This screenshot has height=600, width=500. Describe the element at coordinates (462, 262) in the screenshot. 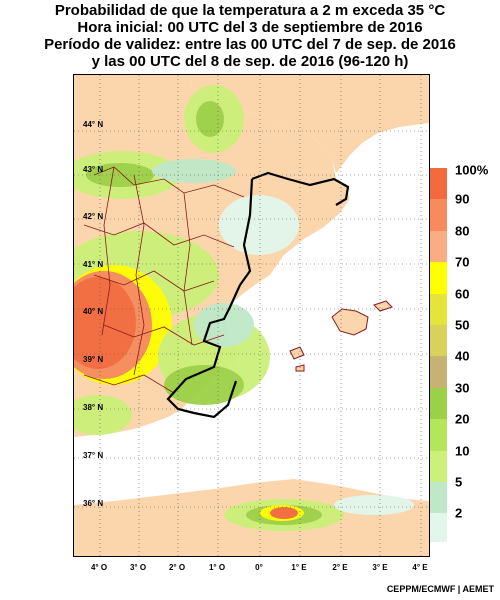

I see `legend-label: 70` at that location.